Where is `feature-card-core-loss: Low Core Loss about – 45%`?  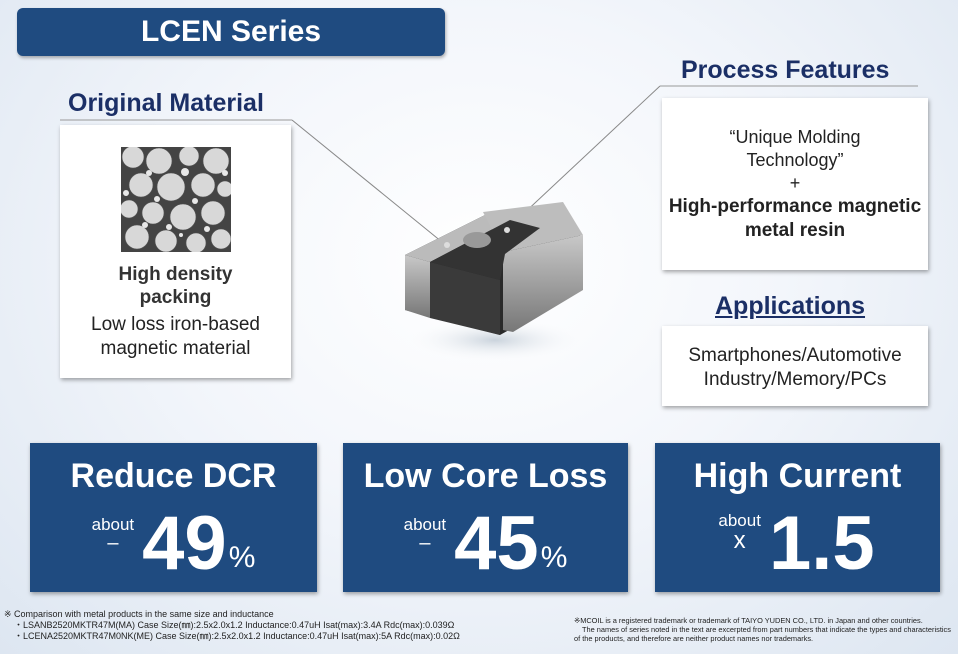 feature-card-core-loss: Low Core Loss about – 45% is located at coordinates (485, 517).